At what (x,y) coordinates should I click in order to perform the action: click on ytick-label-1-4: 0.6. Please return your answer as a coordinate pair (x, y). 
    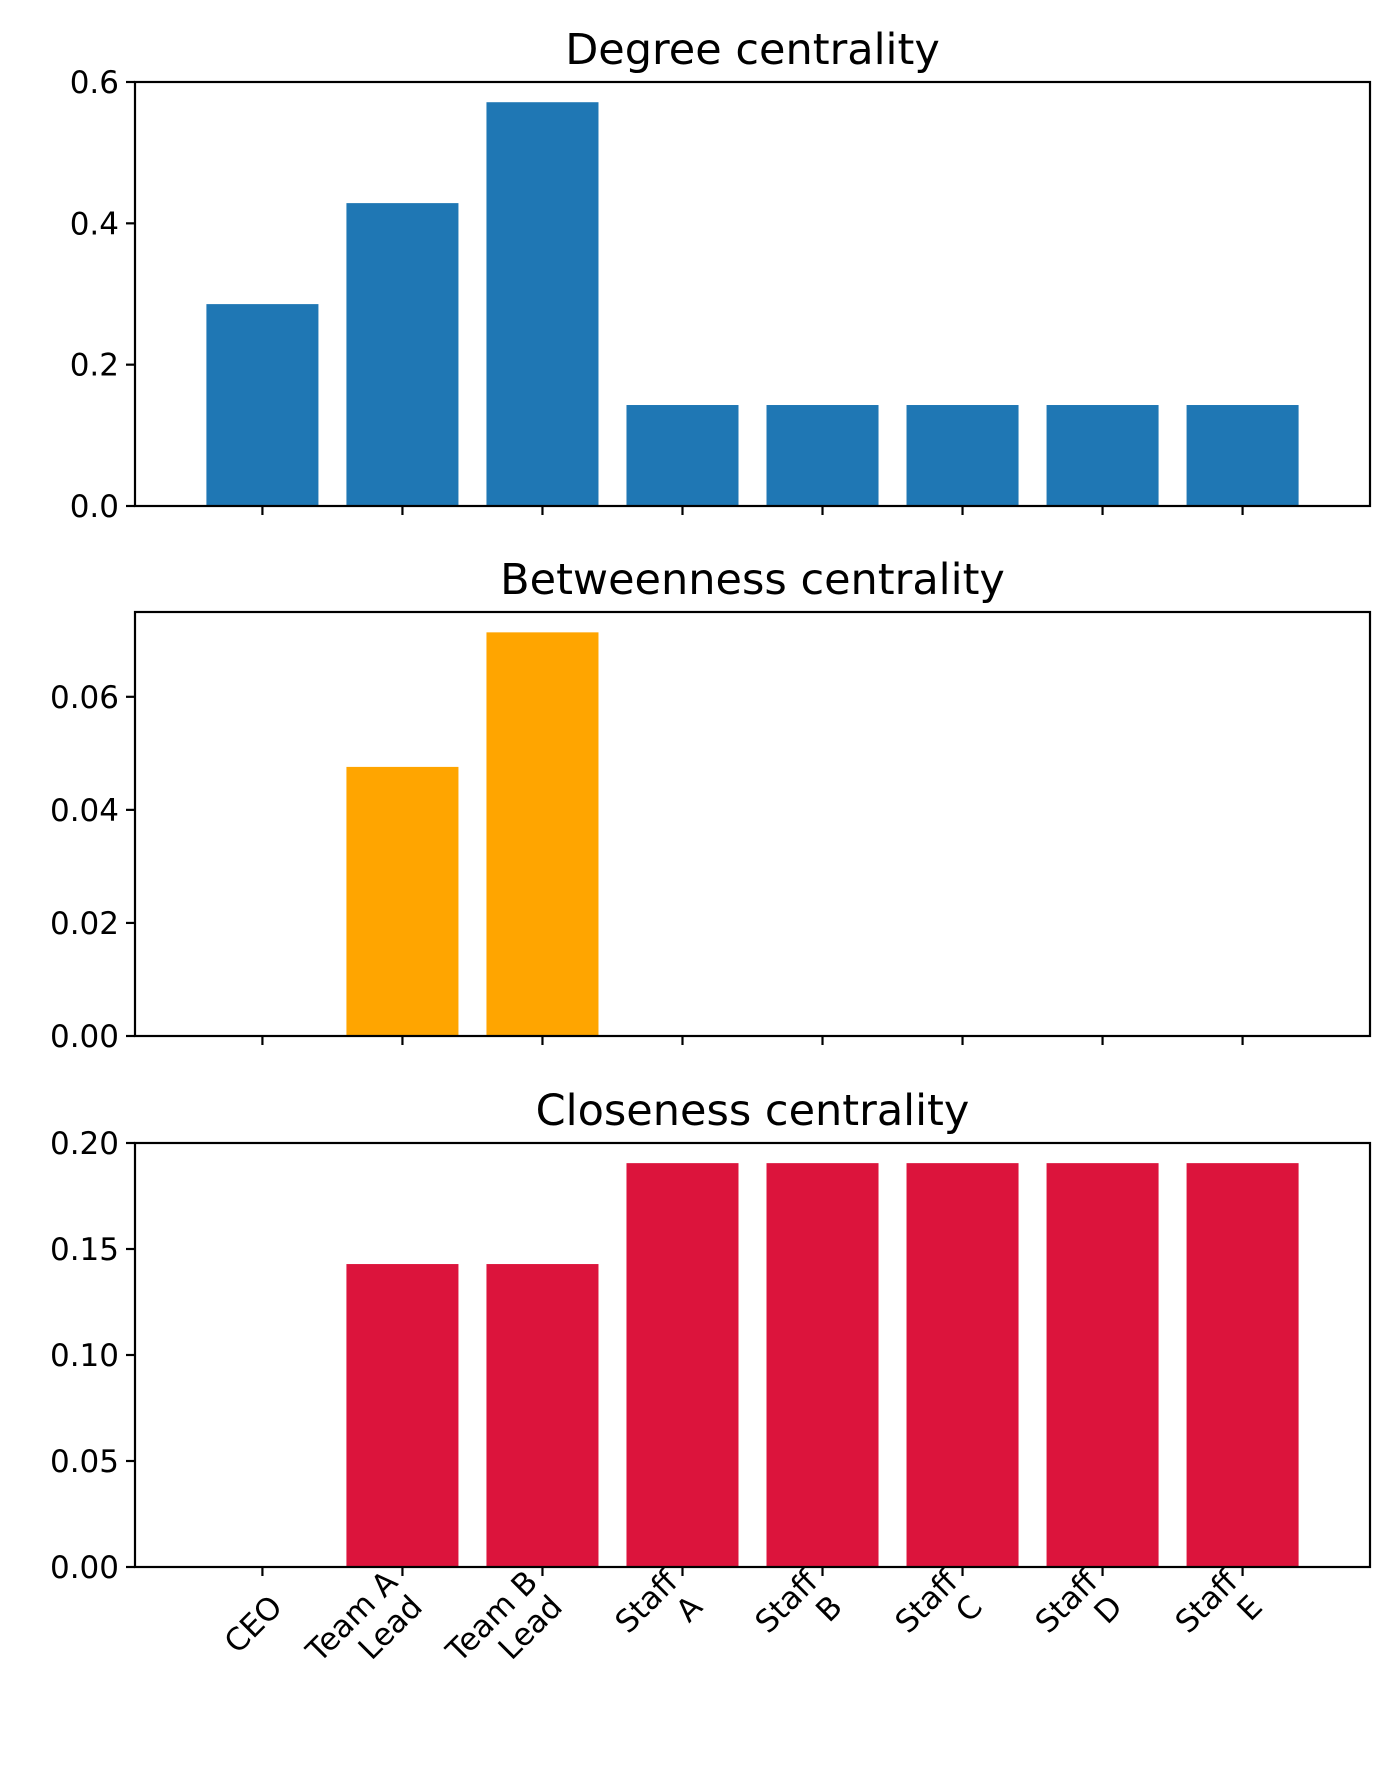
    Looking at the image, I should click on (94, 83).